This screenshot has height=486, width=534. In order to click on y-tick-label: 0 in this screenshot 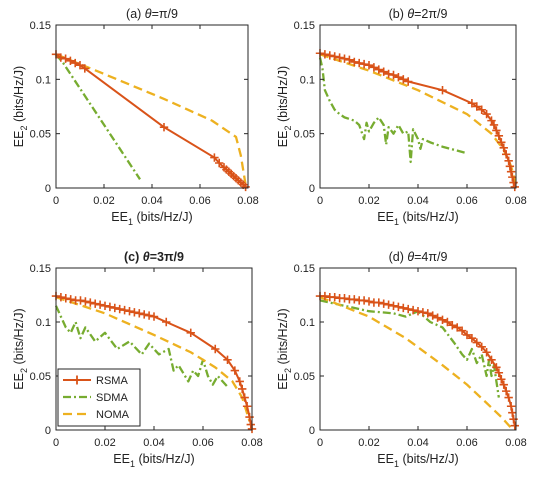, I will do `click(312, 189)`.